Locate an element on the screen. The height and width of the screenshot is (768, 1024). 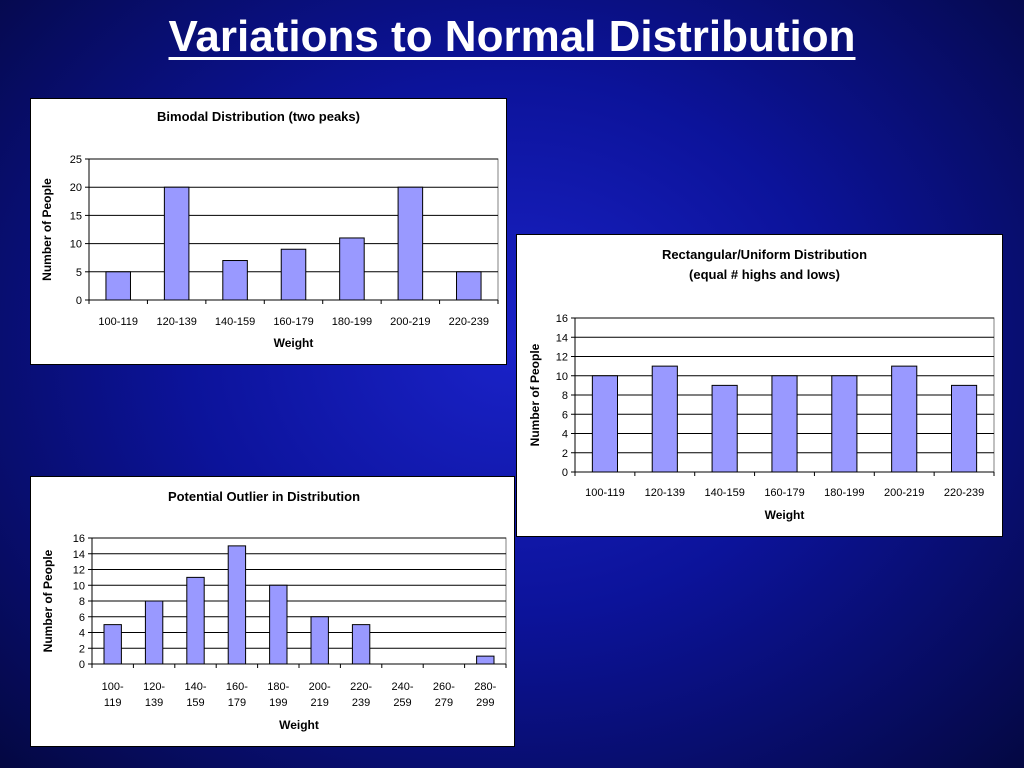
x-tick-label: 239 is located at coordinates (361, 703).